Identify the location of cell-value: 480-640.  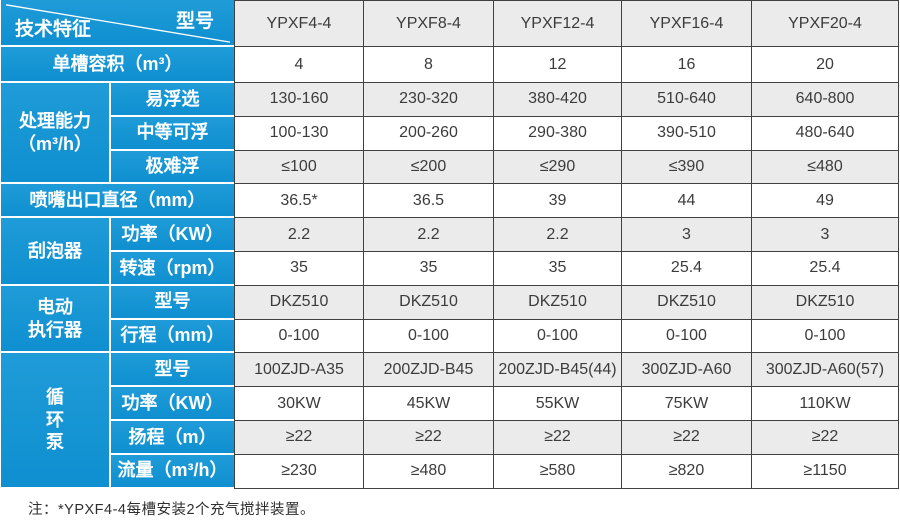
(825, 133).